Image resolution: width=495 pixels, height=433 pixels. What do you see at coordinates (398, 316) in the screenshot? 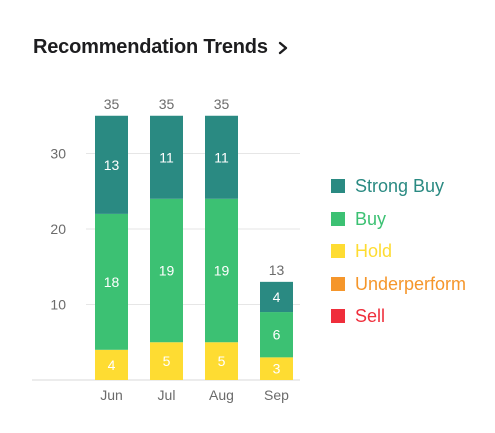
I see `legend-item-sell: Sell` at bounding box center [398, 316].